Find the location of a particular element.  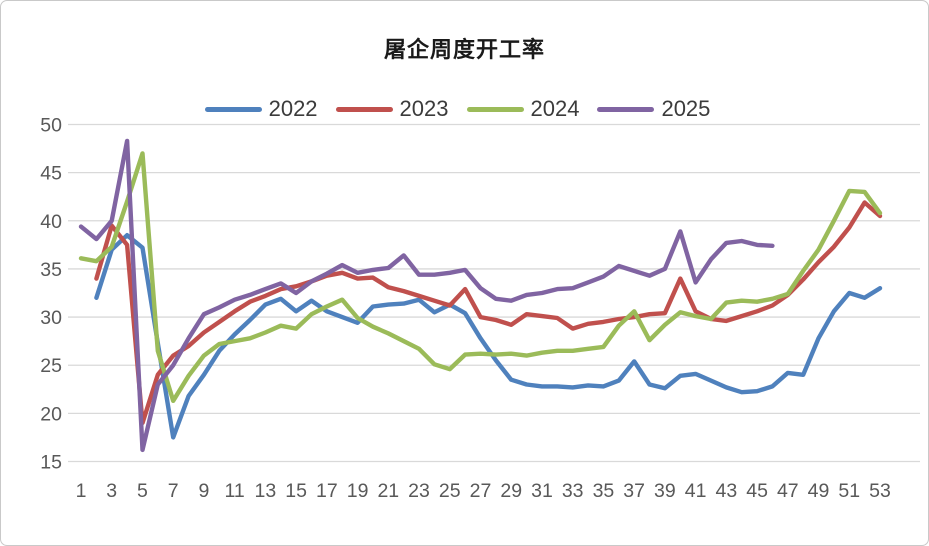

y-axis-tick-label: 30 is located at coordinates (51, 318).